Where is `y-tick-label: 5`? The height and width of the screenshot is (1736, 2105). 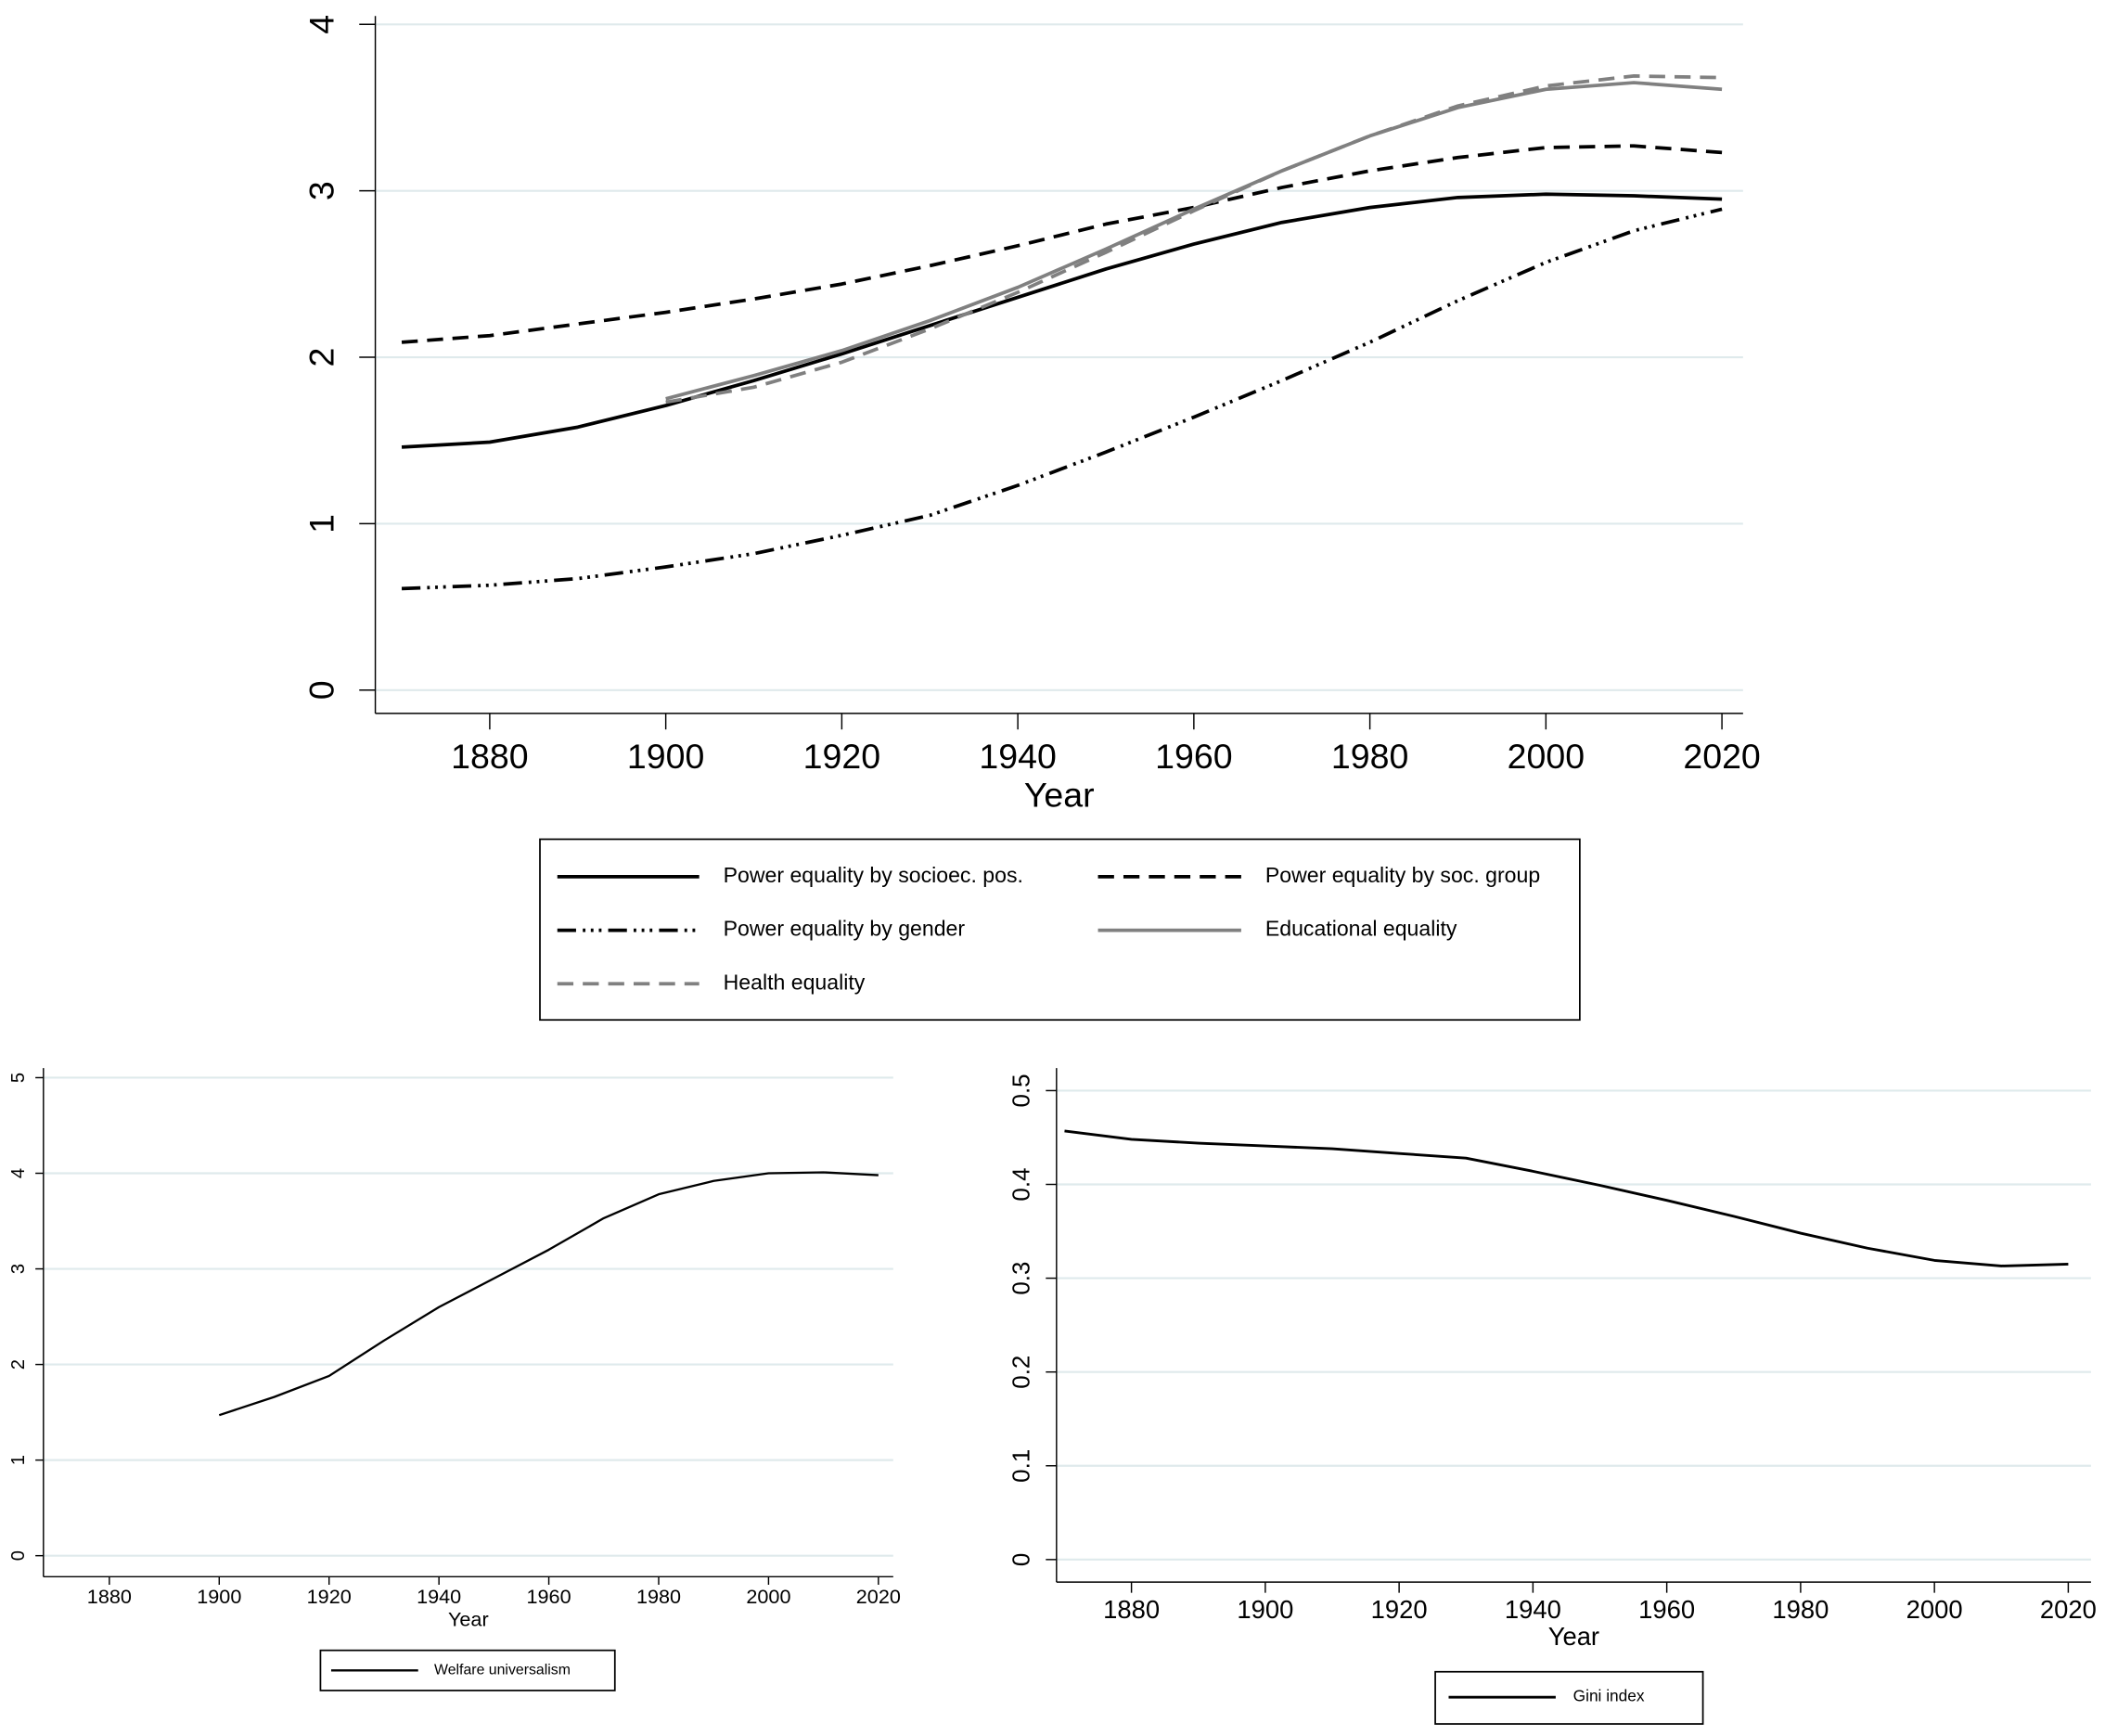 y-tick-label: 5 is located at coordinates (18, 1078).